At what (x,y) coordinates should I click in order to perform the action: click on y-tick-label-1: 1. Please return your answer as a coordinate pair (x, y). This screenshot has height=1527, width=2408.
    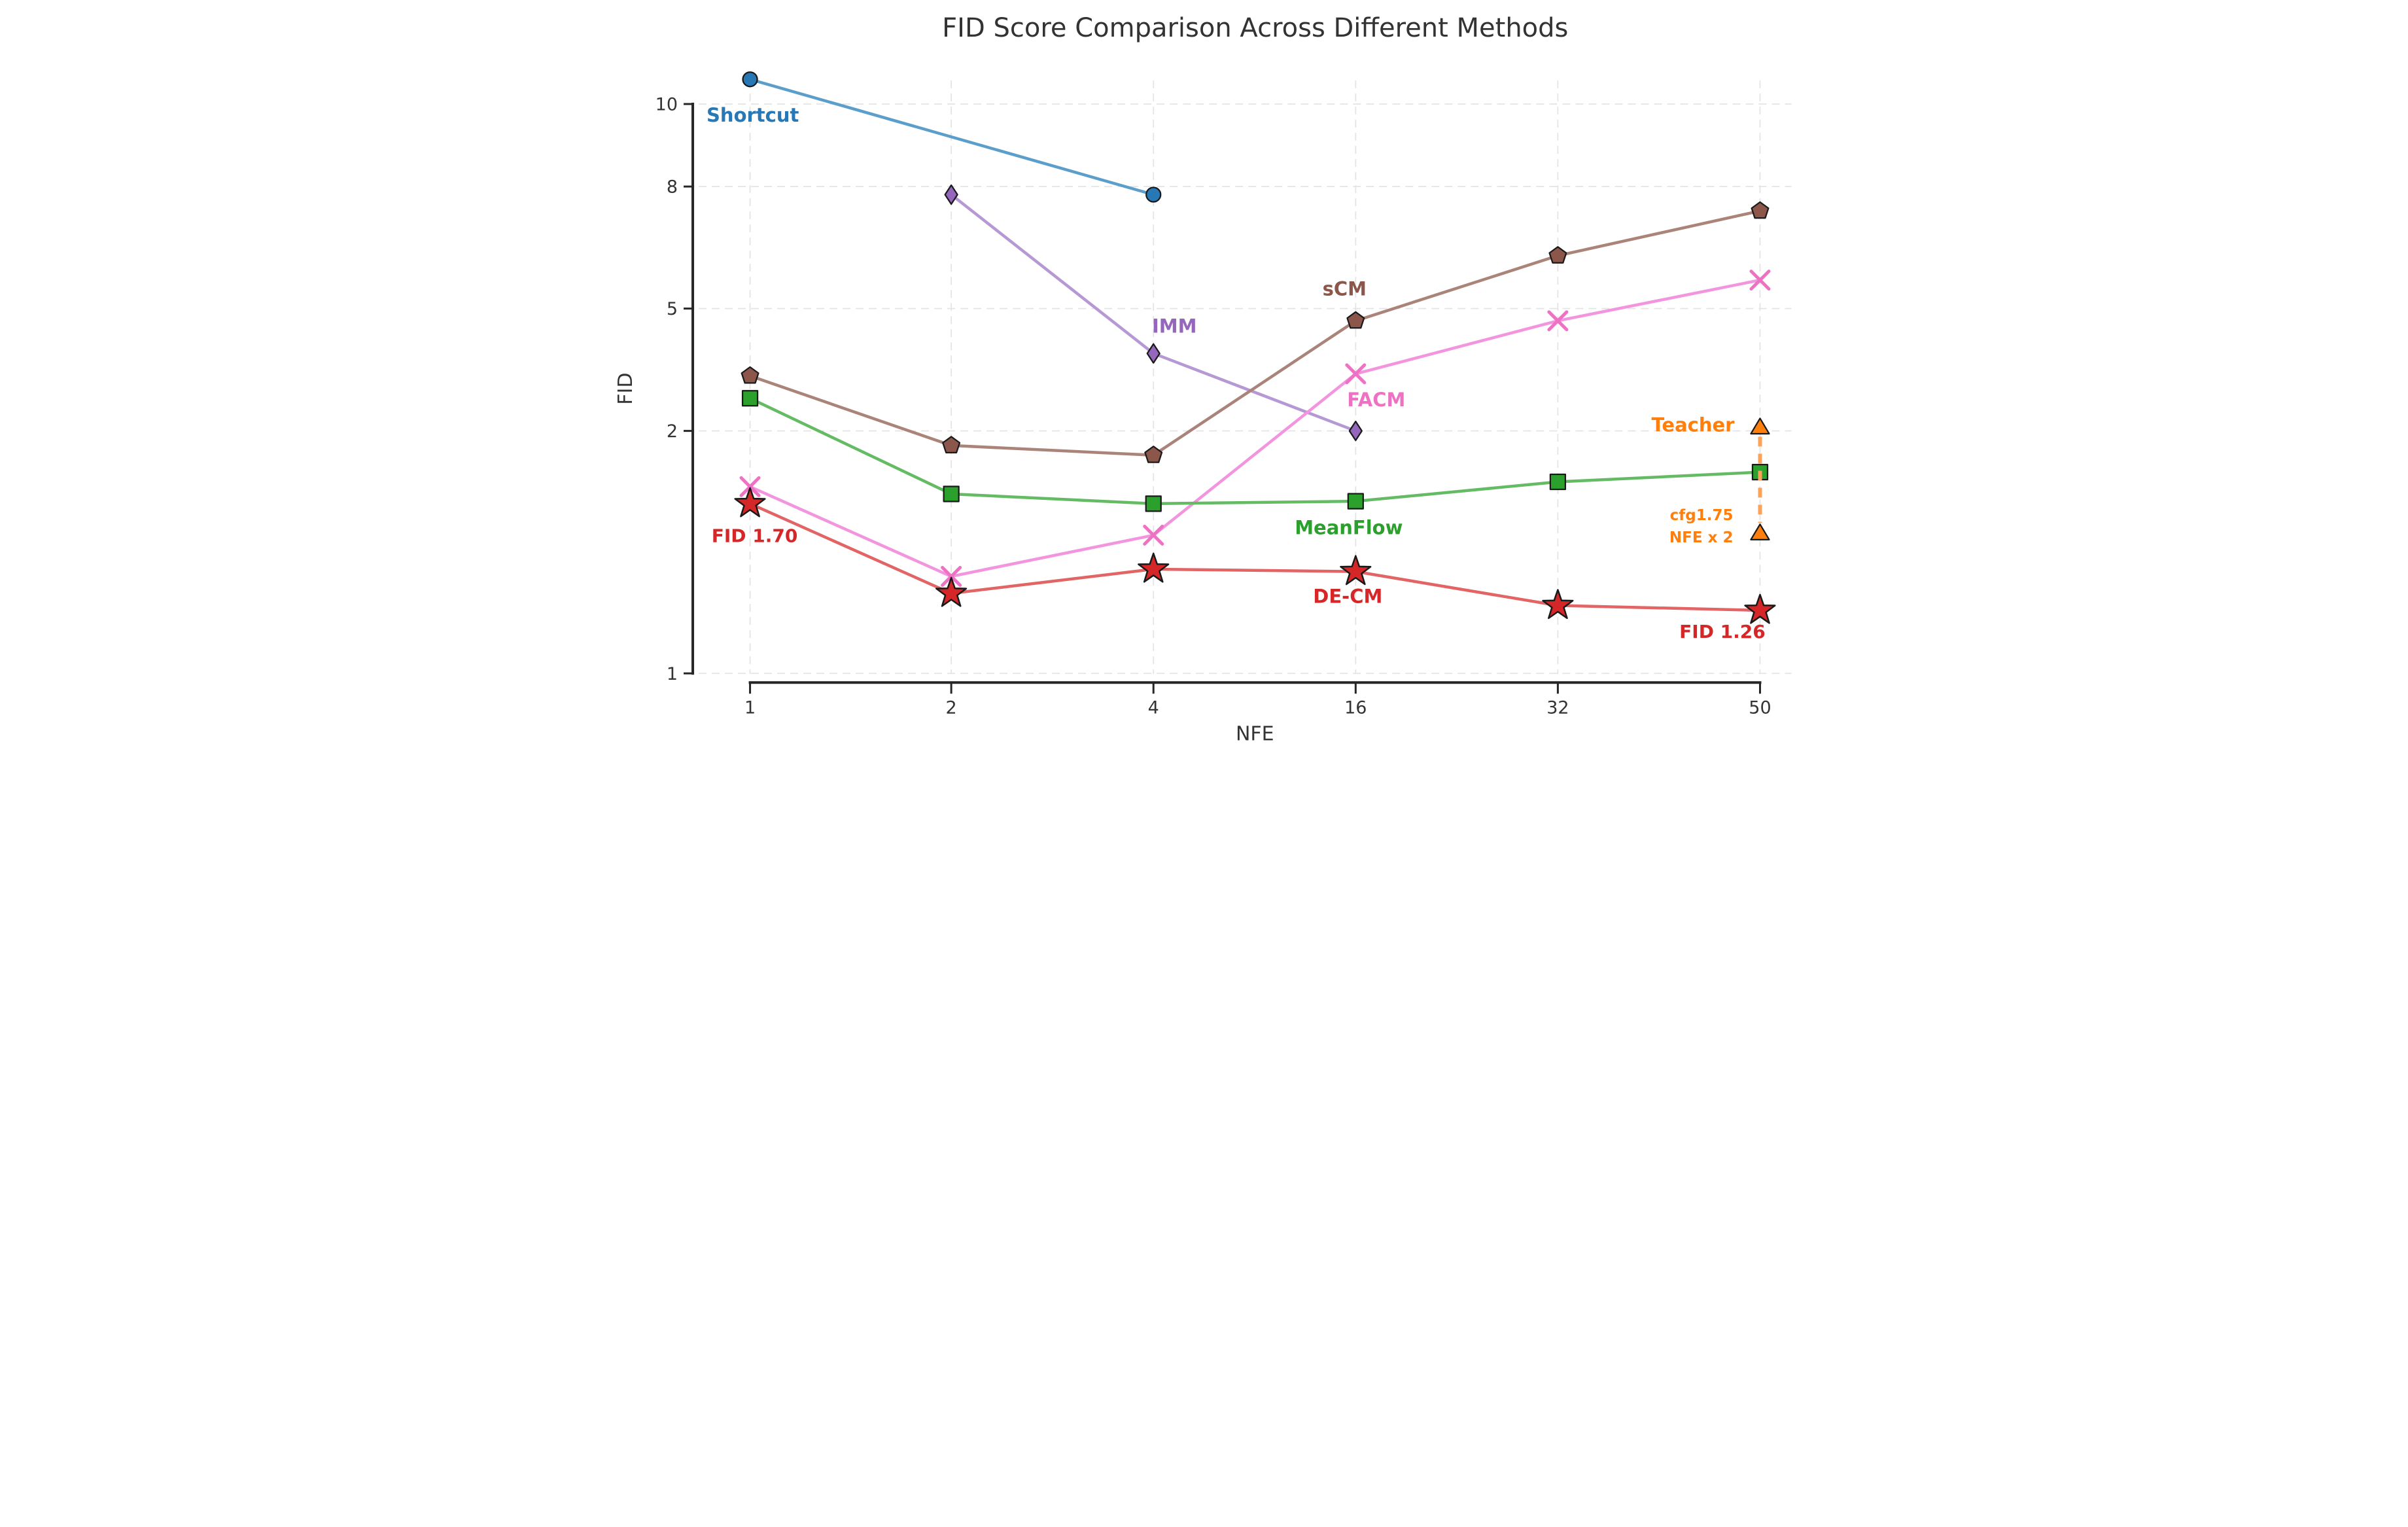
    Looking at the image, I should click on (672, 674).